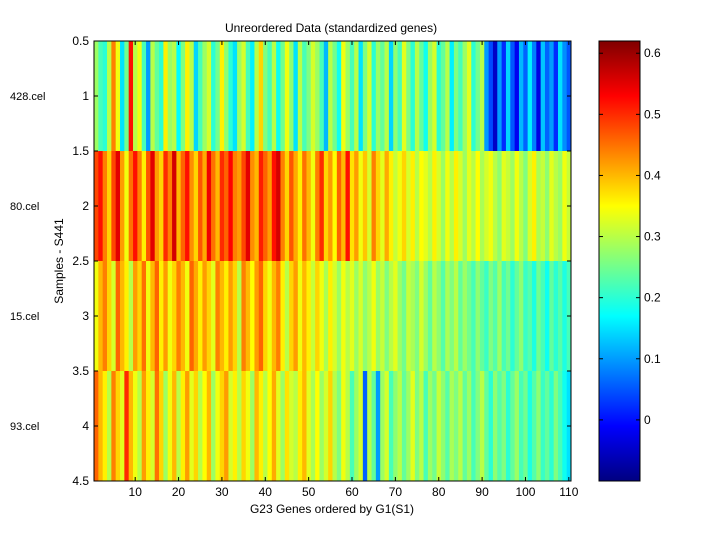 The width and height of the screenshot is (720, 540). What do you see at coordinates (652, 114) in the screenshot?
I see `colorbar-tick-label: 0.5` at bounding box center [652, 114].